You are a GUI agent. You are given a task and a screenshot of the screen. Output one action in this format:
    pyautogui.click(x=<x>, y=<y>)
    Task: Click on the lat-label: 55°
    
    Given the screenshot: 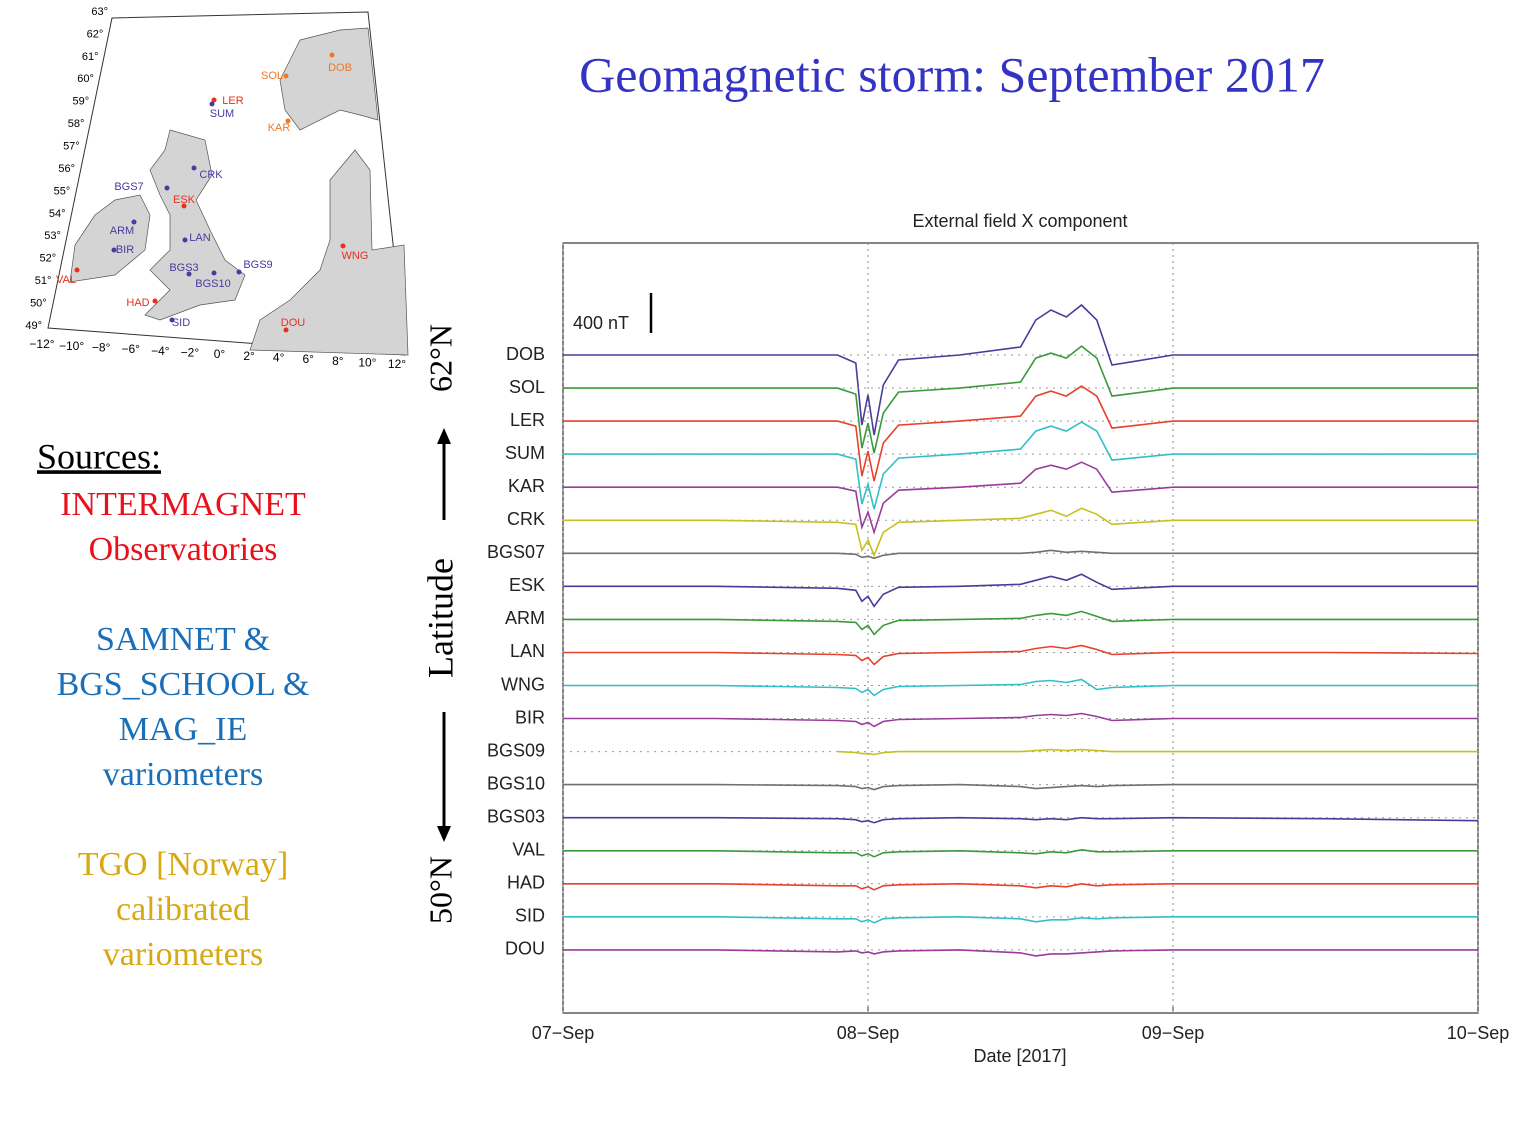 What is the action you would take?
    pyautogui.click(x=62, y=191)
    